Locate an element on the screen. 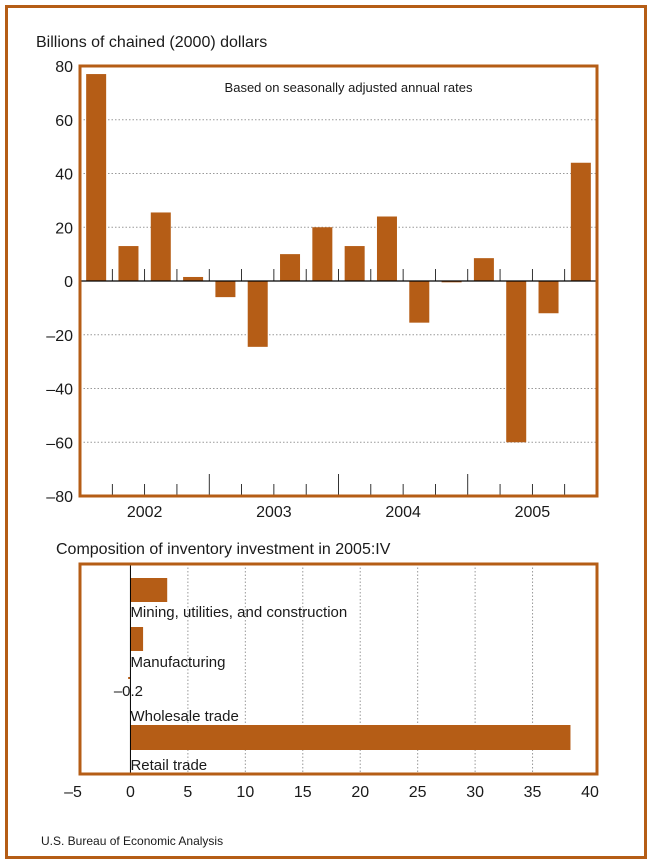 This screenshot has height=867, width=656. bar-2005-i is located at coordinates (483, 269).